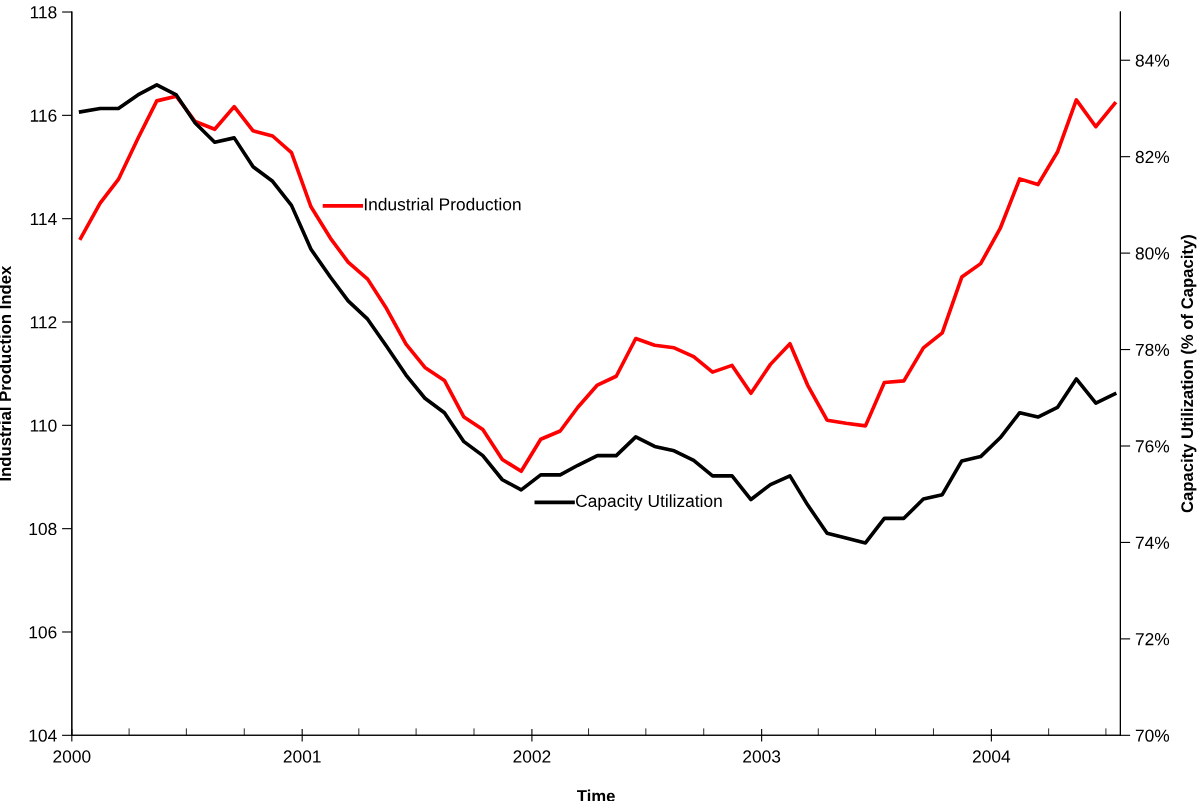 The image size is (1197, 801). What do you see at coordinates (649, 502) in the screenshot?
I see `legend-label: Capacity Utilization` at bounding box center [649, 502].